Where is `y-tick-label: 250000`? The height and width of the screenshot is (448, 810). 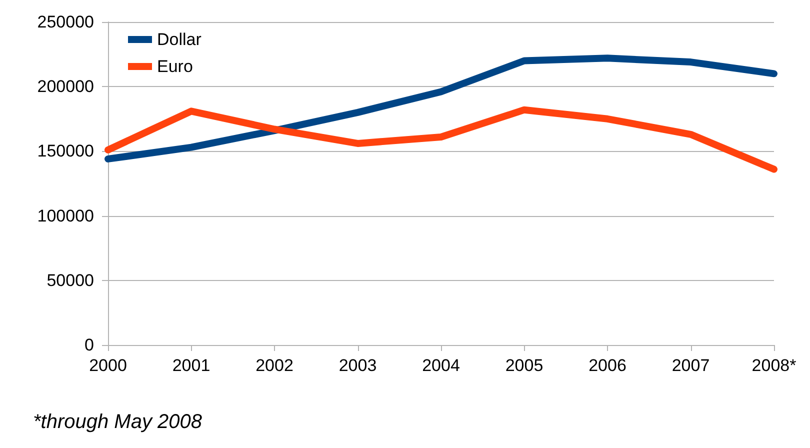
y-tick-label: 250000 is located at coordinates (65, 22).